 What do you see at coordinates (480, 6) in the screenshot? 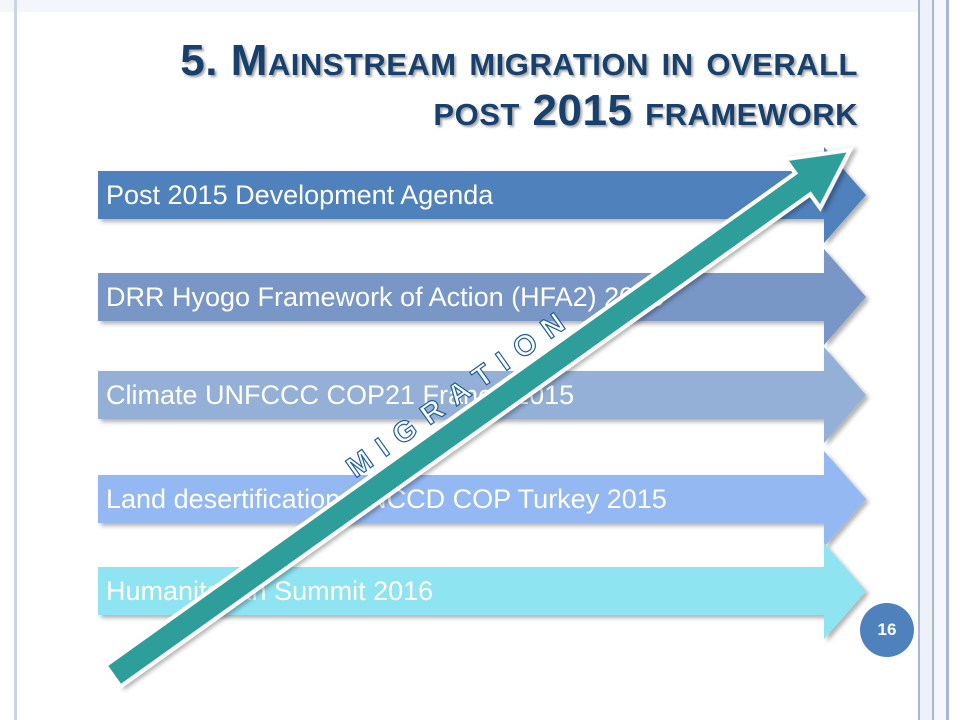
I see `frame-top` at bounding box center [480, 6].